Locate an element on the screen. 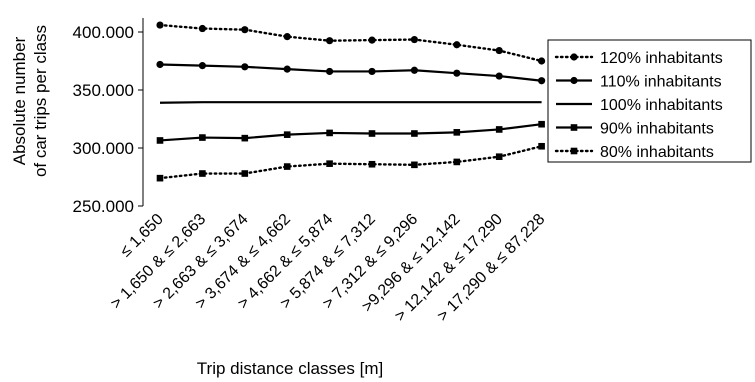 This screenshot has width=755, height=382. y-axis-title-line-1: Absolute number is located at coordinates (19, 100).